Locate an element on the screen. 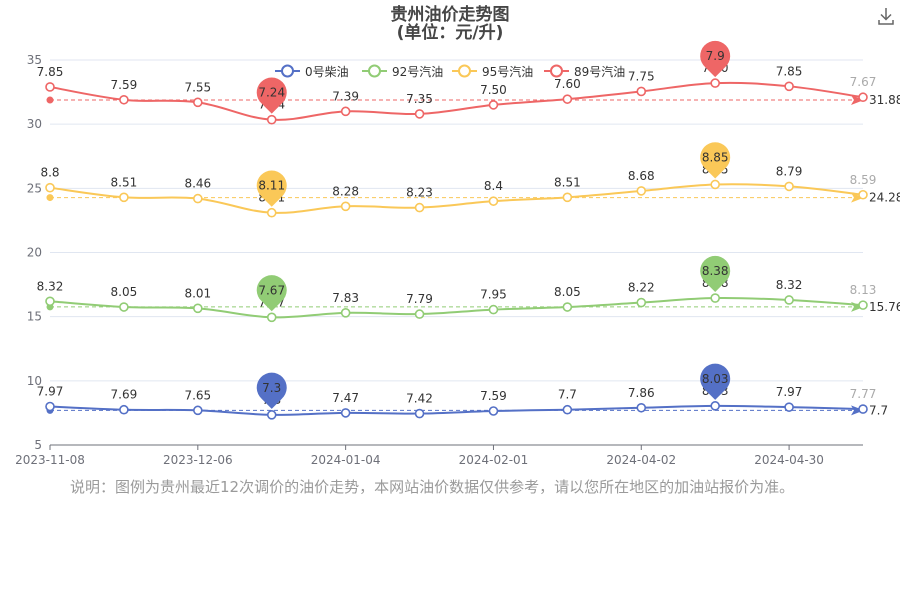 This screenshot has width=900, height=600. x-tick-label: 2024-04-30 is located at coordinates (789, 460).